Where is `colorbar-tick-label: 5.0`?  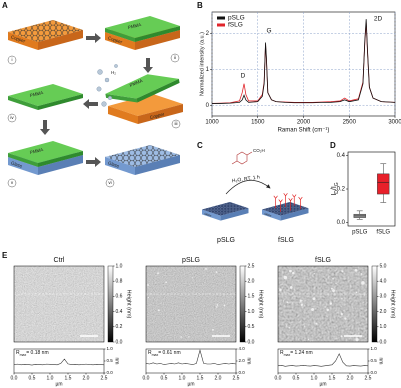
colorbar-tick-label: 5.0 is located at coordinates (383, 266).